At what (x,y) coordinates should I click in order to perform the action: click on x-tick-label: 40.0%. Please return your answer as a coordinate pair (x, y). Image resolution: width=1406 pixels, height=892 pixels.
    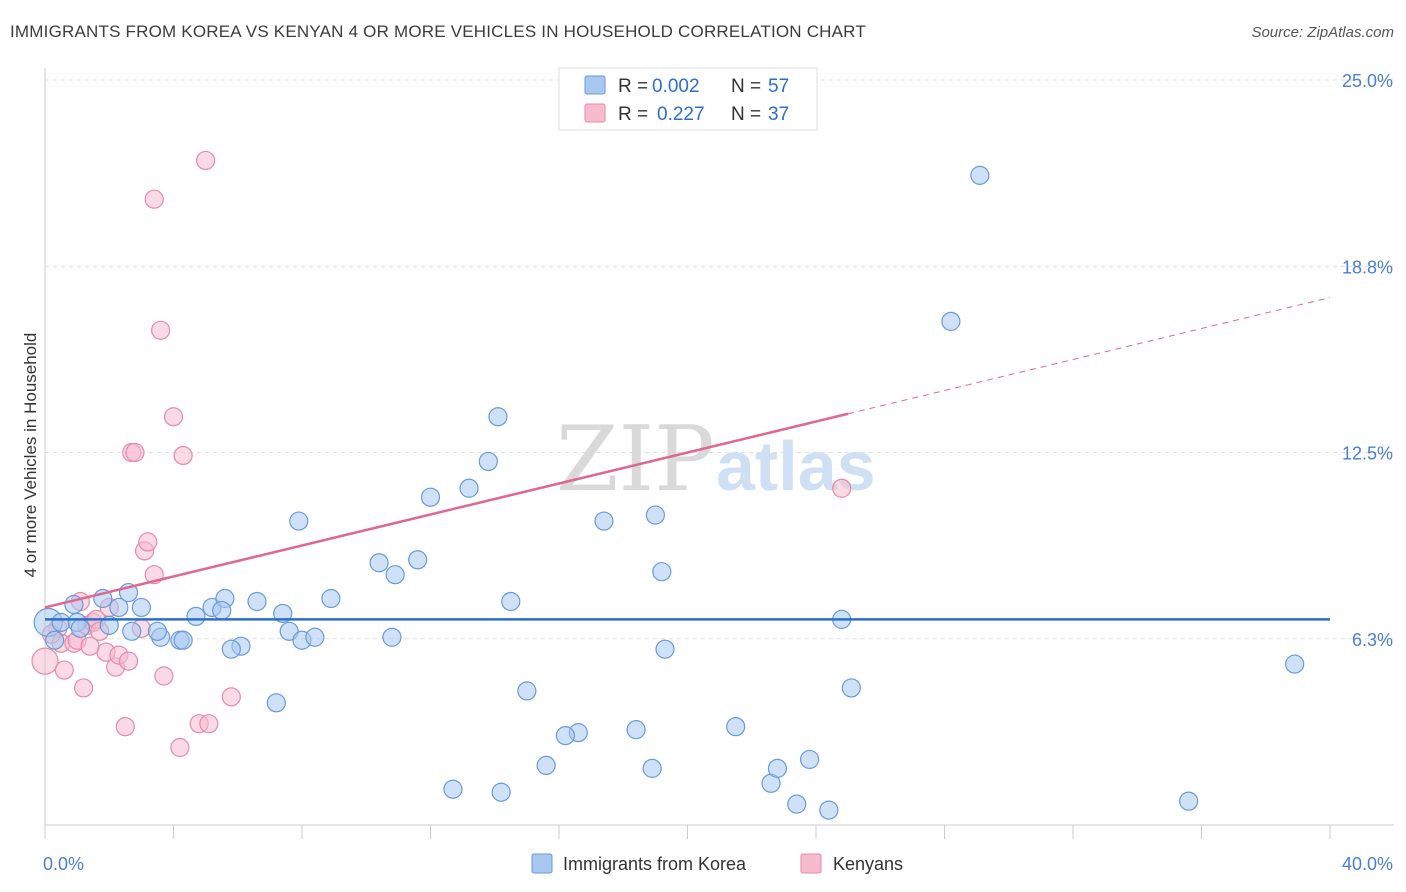
    Looking at the image, I should click on (1367, 864).